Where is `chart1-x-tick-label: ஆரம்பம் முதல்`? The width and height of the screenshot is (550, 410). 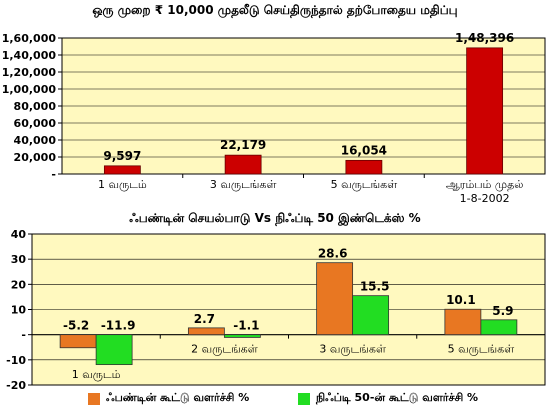
chart1-x-tick-label: ஆரம்பம் முதல் is located at coordinates (485, 184).